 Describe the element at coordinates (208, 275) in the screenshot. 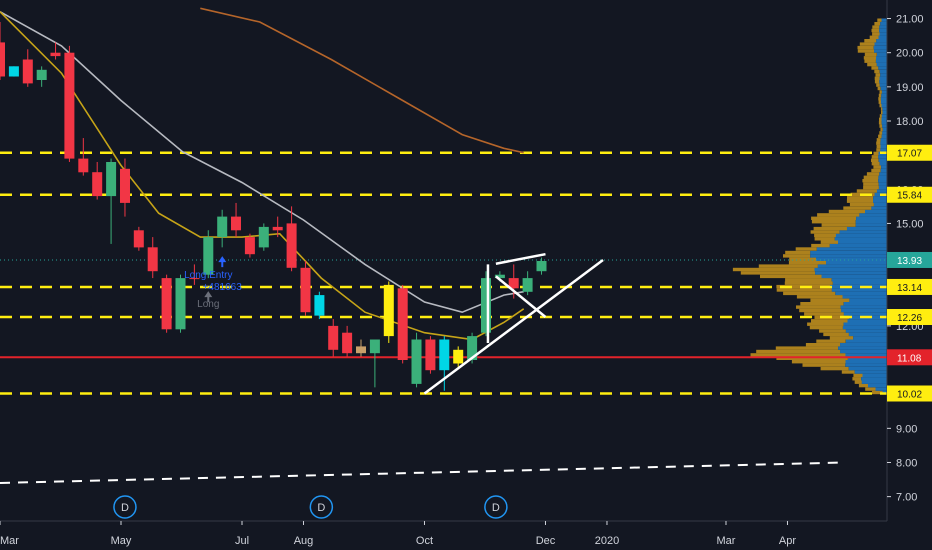

I see `trade-annotation-label: Long Entry` at that location.